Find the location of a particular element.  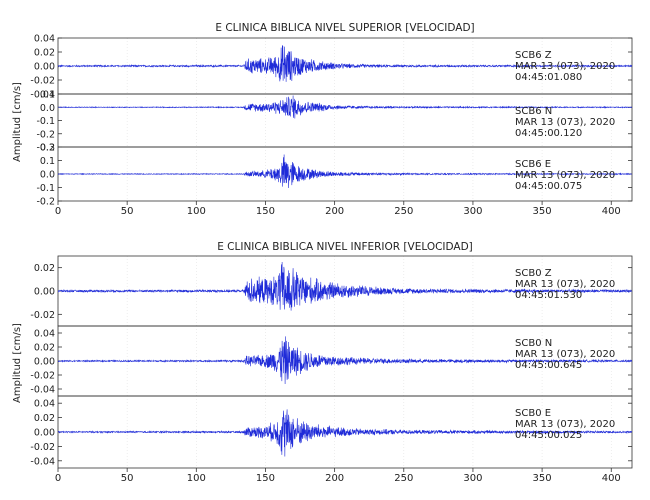

time-label: 04:45:00.075 is located at coordinates (548, 186).